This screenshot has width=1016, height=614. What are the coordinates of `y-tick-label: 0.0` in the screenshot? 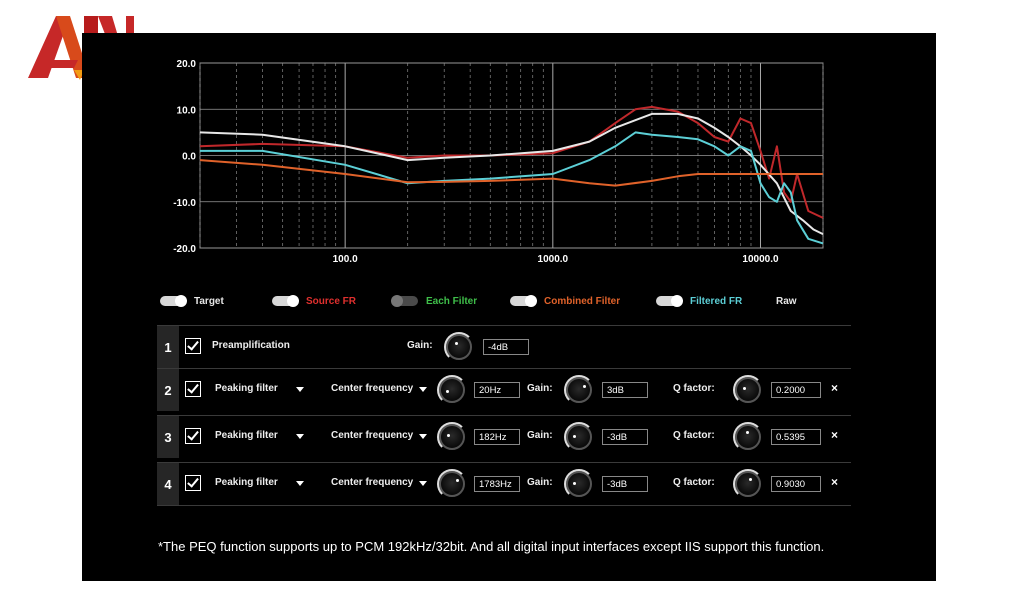 It's located at (189, 157).